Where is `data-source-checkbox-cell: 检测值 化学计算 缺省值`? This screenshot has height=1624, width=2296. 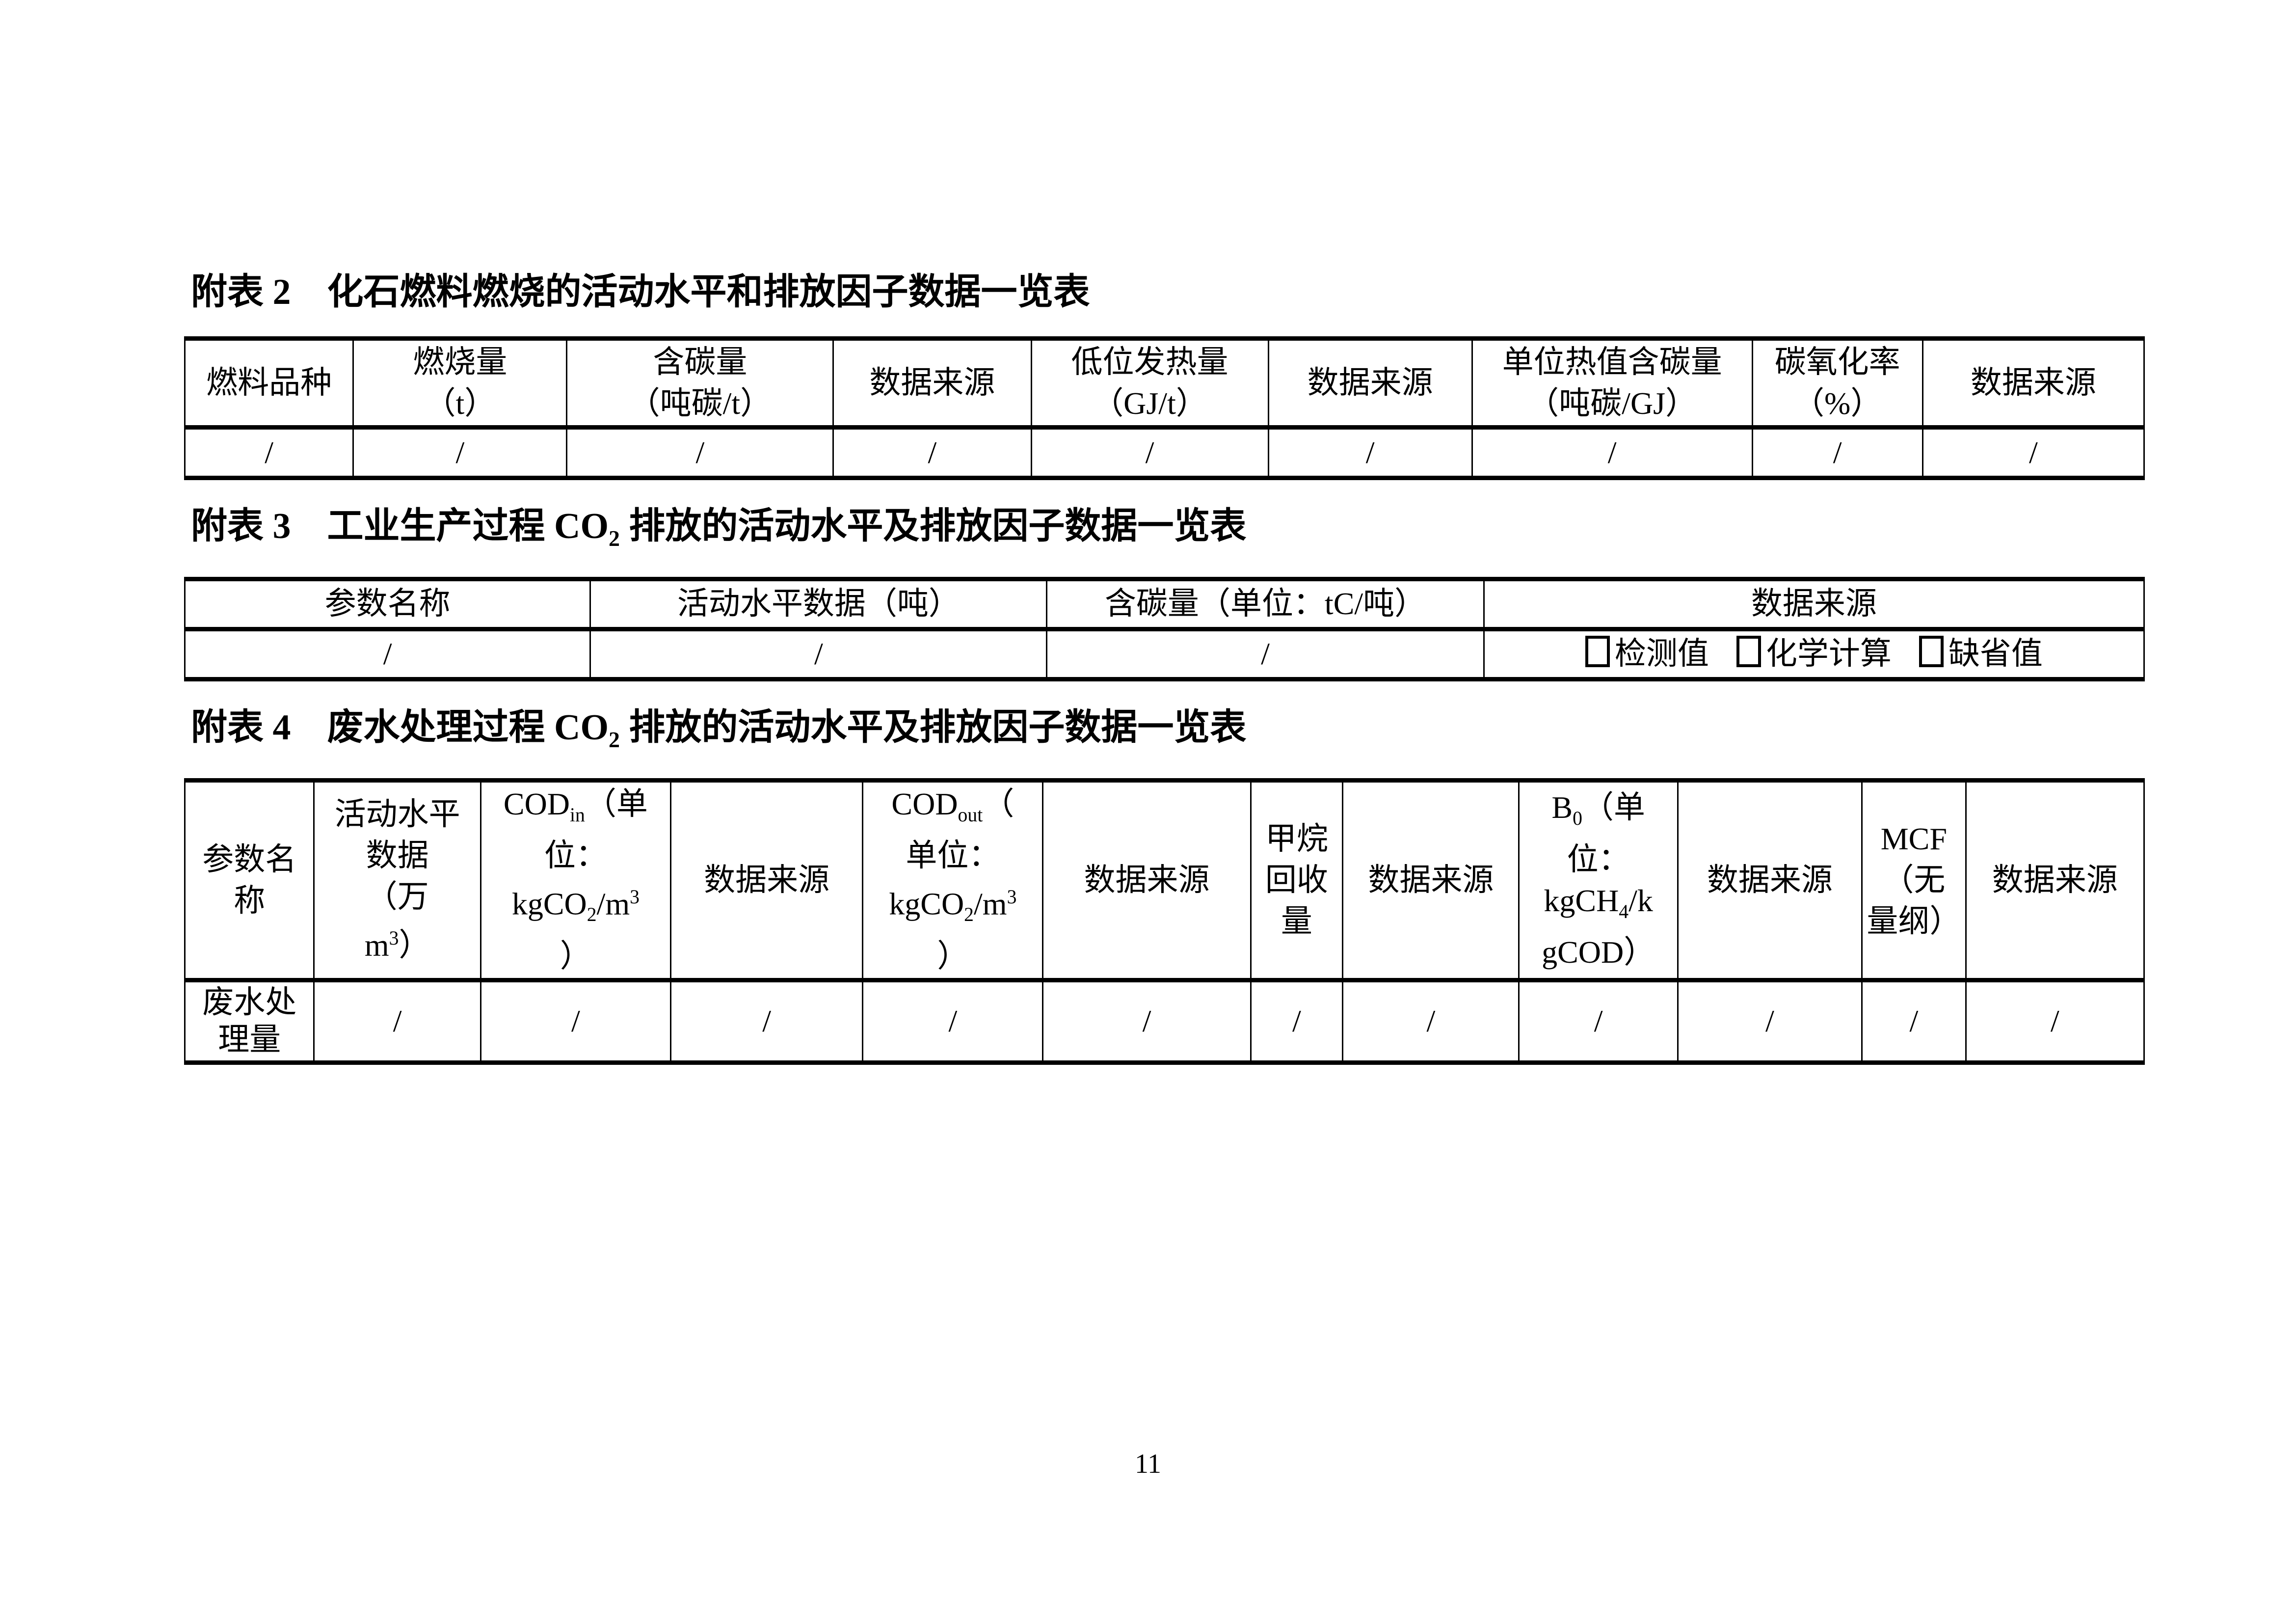
data-source-checkbox-cell: 检测值 化学计算 缺省值 is located at coordinates (1814, 654).